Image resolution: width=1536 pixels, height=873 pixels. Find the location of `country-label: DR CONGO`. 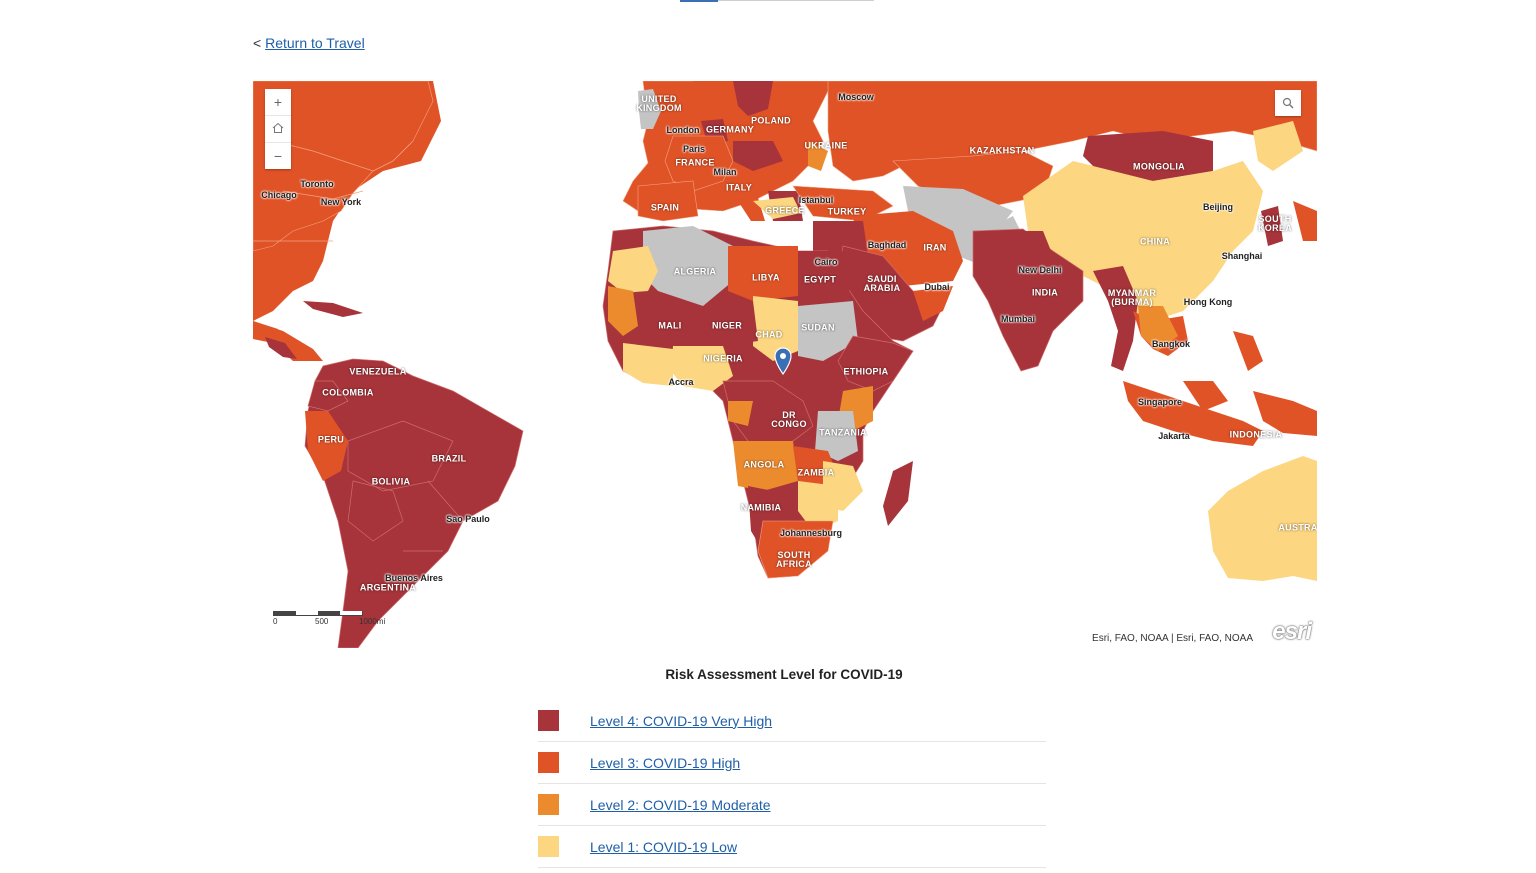

country-label: DR CONGO is located at coordinates (789, 419).